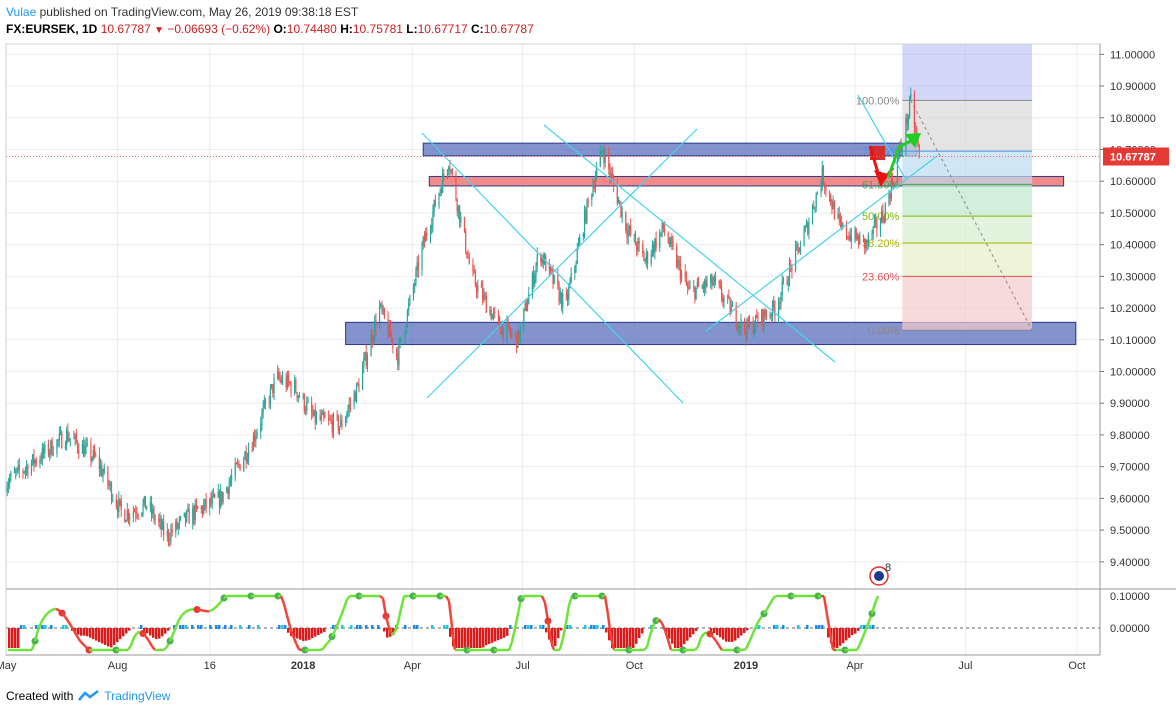 Image resolution: width=1176 pixels, height=715 pixels. Describe the element at coordinates (52, 29) in the screenshot. I see `symbol-label: FX:EURSEK, 1D` at that location.